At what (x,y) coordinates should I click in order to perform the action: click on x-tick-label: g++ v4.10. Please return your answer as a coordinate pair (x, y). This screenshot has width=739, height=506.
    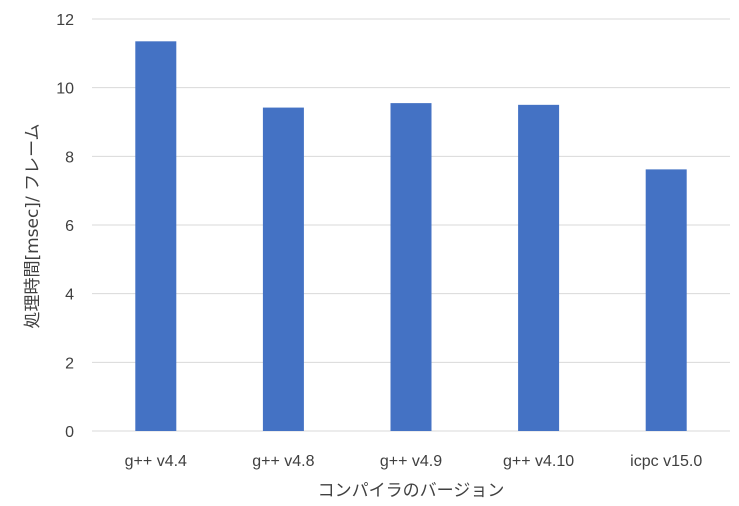
    Looking at the image, I should click on (538, 461).